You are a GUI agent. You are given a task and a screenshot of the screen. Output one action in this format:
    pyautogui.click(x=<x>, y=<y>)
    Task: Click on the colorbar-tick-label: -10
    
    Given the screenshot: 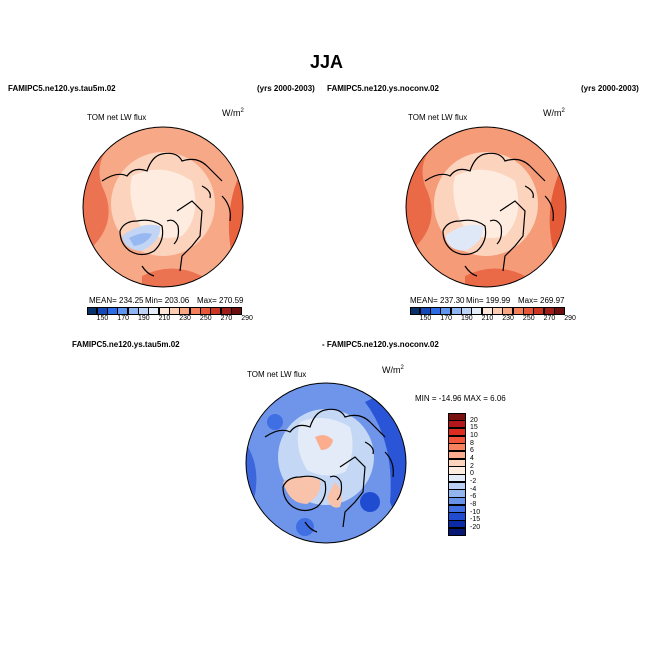 What is the action you would take?
    pyautogui.click(x=475, y=512)
    